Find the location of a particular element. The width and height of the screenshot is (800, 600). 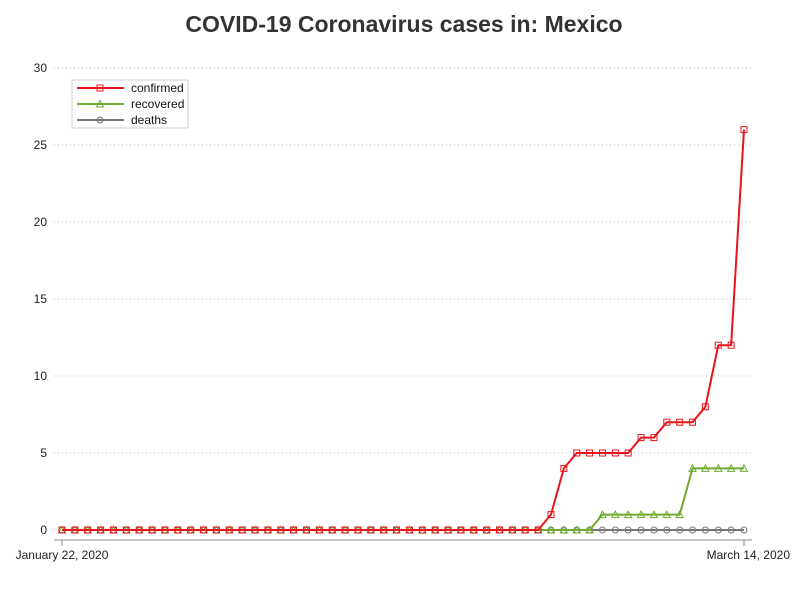

legend-item: confirmed is located at coordinates (130, 88).